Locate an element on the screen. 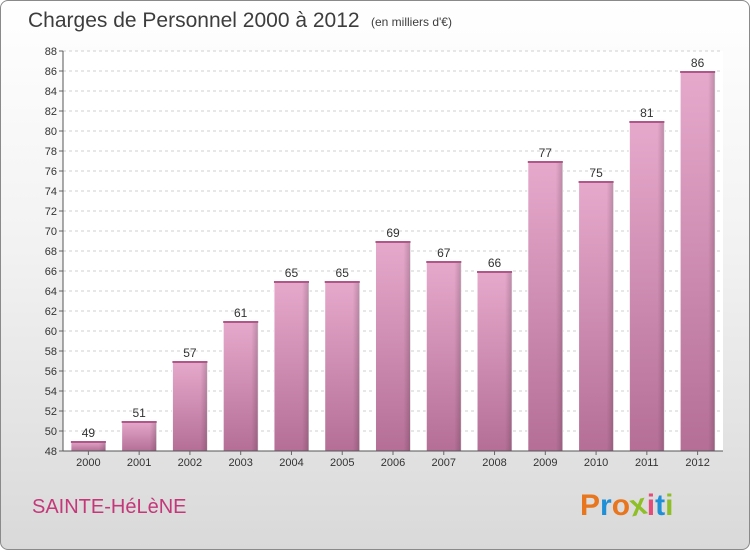 The width and height of the screenshot is (750, 550). value-label-2004: 65 is located at coordinates (292, 273).